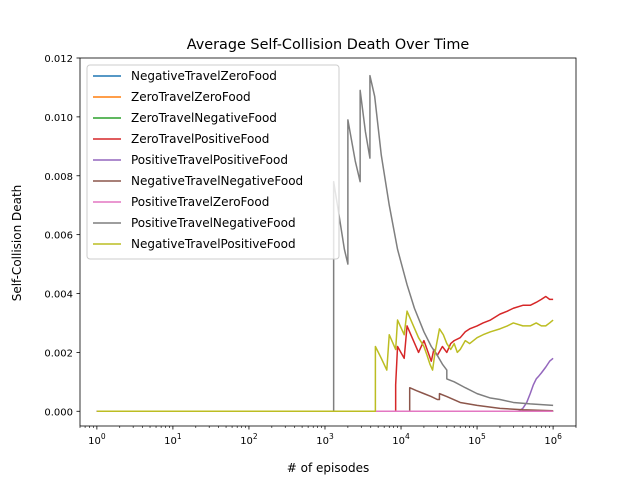  I want to click on y-tick-label: 0.000, so click(58, 412).